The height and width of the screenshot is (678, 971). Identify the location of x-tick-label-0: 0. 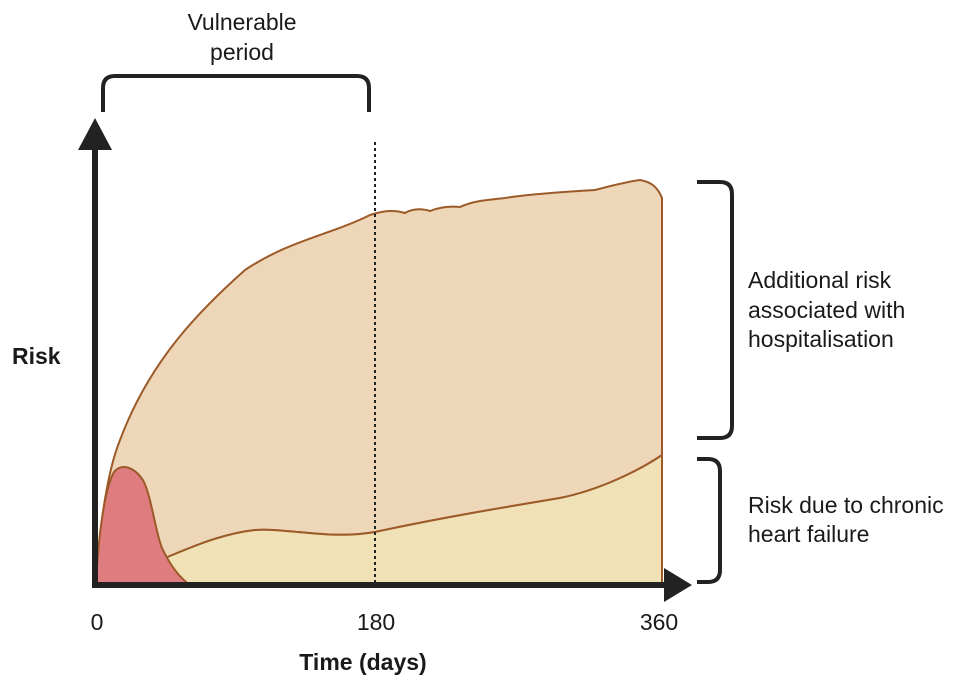
(97, 622).